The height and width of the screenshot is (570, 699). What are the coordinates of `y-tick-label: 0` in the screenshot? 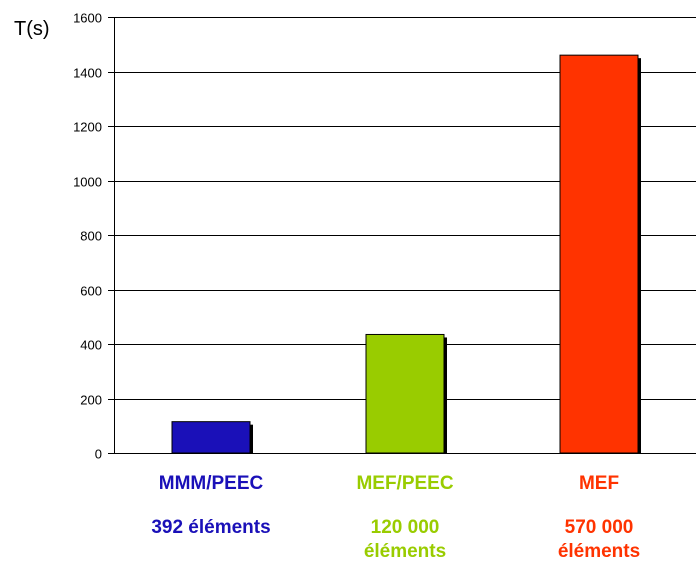 It's located at (98, 454).